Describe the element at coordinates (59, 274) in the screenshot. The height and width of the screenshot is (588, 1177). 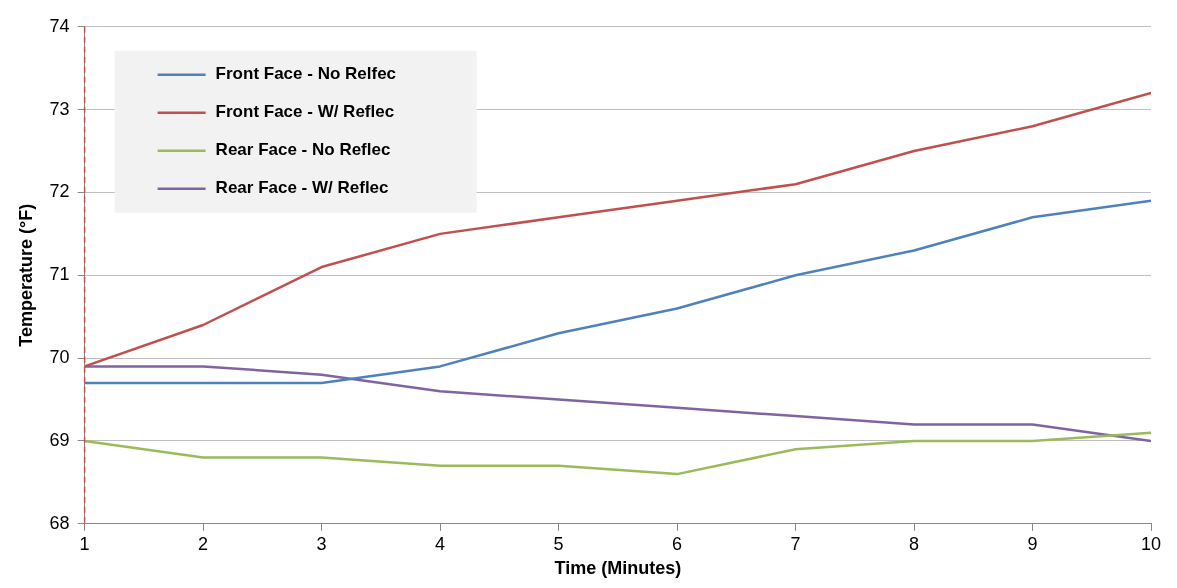
I see `y-tick-label: 71` at that location.